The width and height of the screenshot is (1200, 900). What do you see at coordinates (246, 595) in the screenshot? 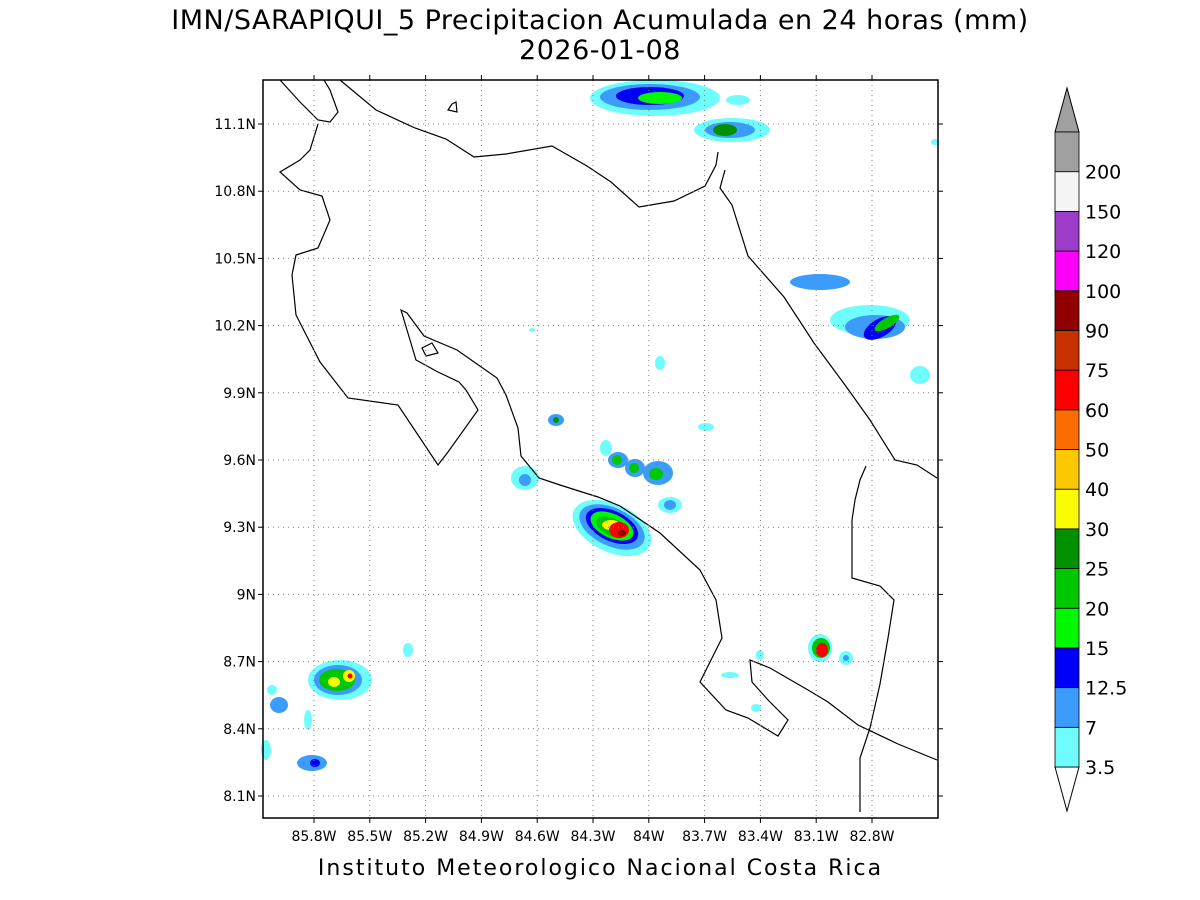
I see `lat-tick-label: 9N` at bounding box center [246, 595].